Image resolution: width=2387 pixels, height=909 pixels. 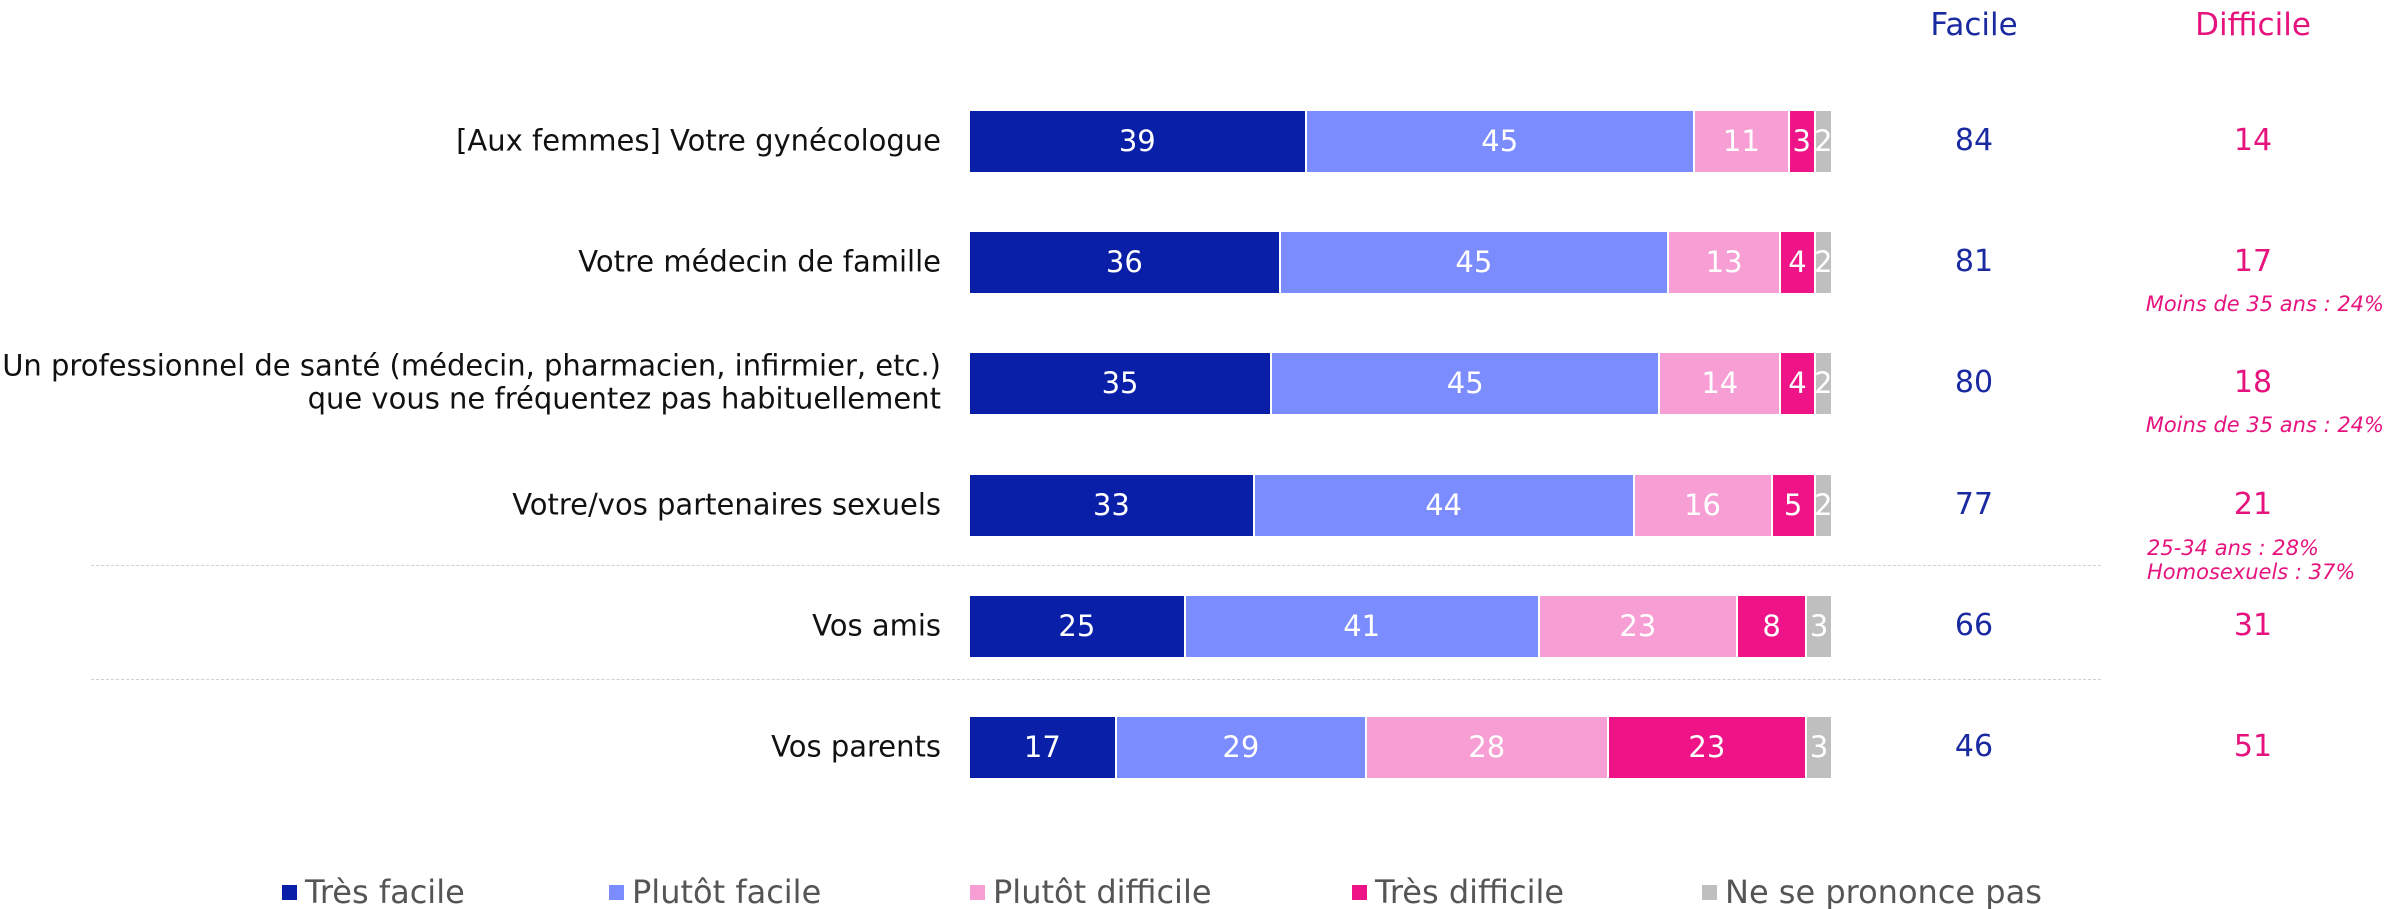 I want to click on category-label: Votre/vos partenaires sexuels, so click(x=726, y=504).